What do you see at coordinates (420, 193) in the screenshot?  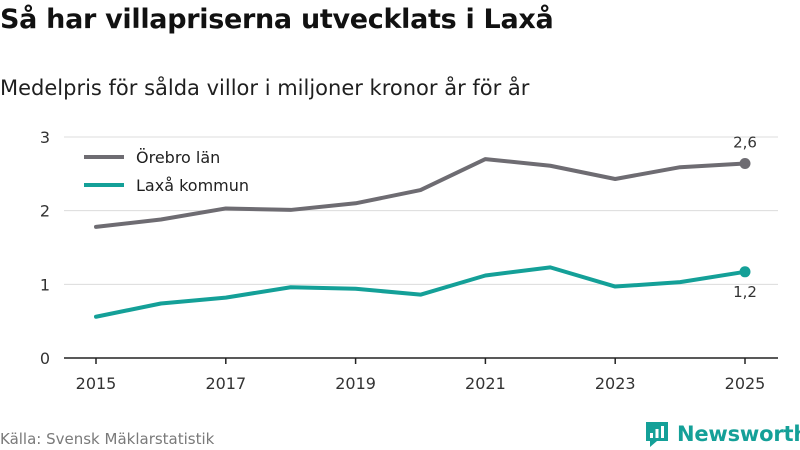 I see `series-line-orebro-lan` at bounding box center [420, 193].